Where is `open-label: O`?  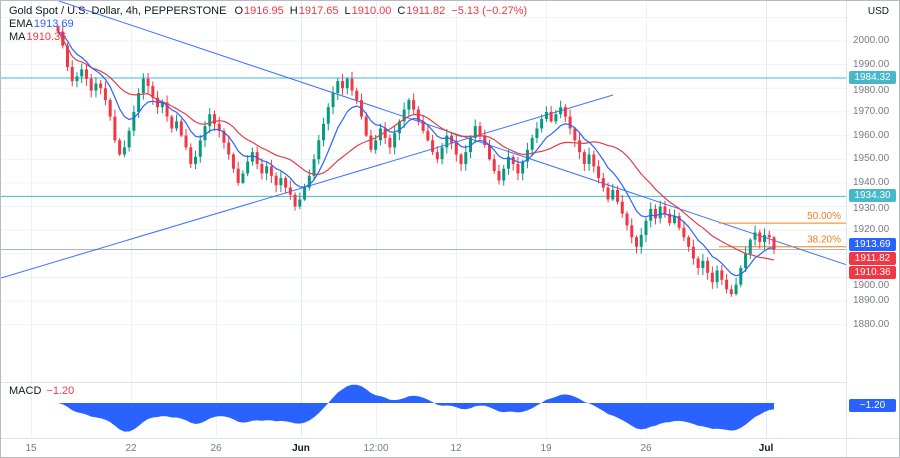 open-label: O is located at coordinates (239, 10).